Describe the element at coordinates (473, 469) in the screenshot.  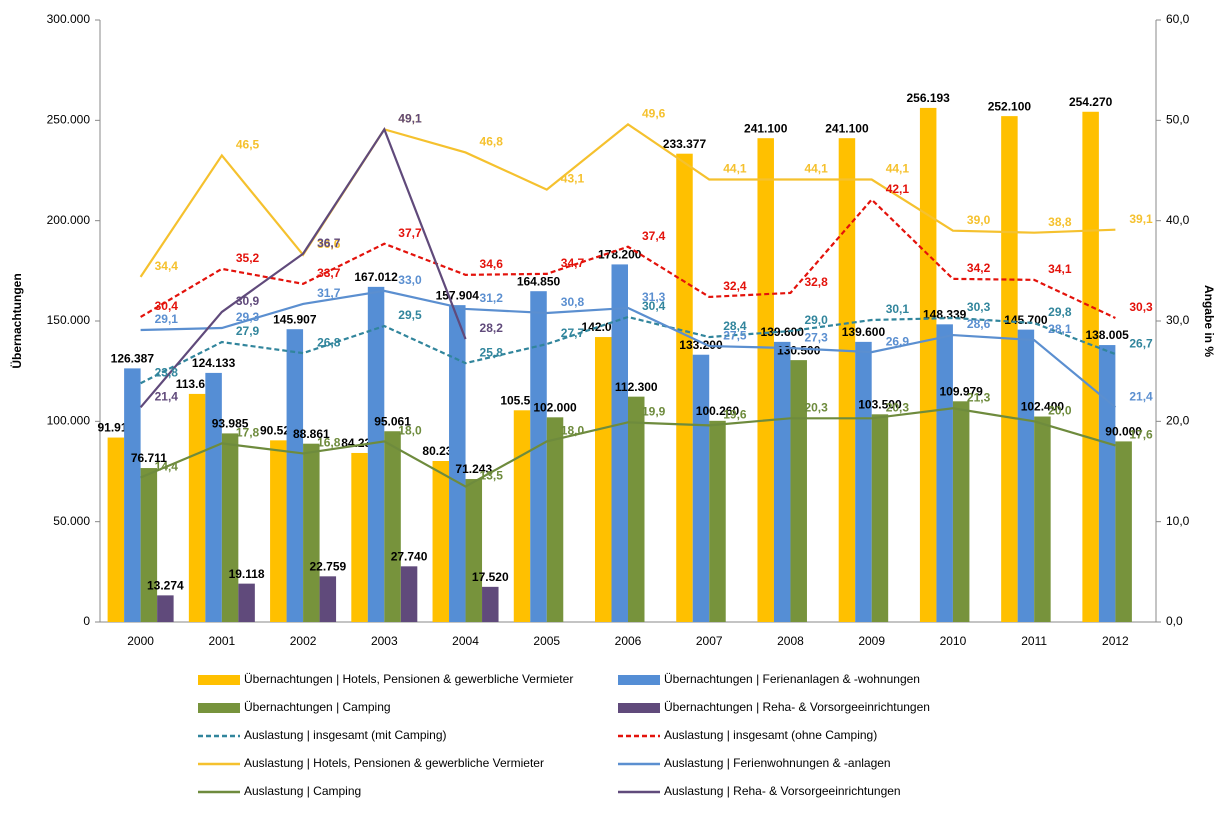
I see `bar-value-label: 71.243` at that location.